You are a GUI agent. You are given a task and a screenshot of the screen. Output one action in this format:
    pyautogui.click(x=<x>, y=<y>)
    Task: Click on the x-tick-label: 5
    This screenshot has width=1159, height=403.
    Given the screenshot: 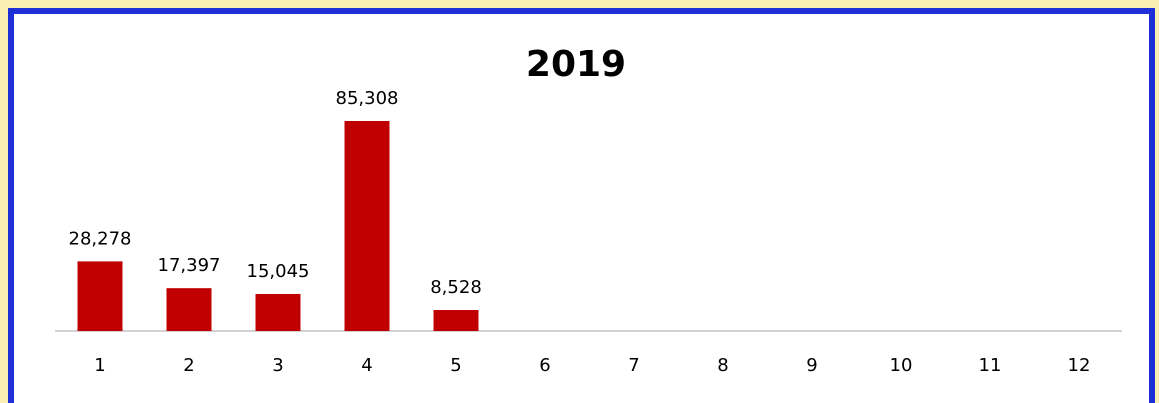 What is the action you would take?
    pyautogui.click(x=455, y=365)
    